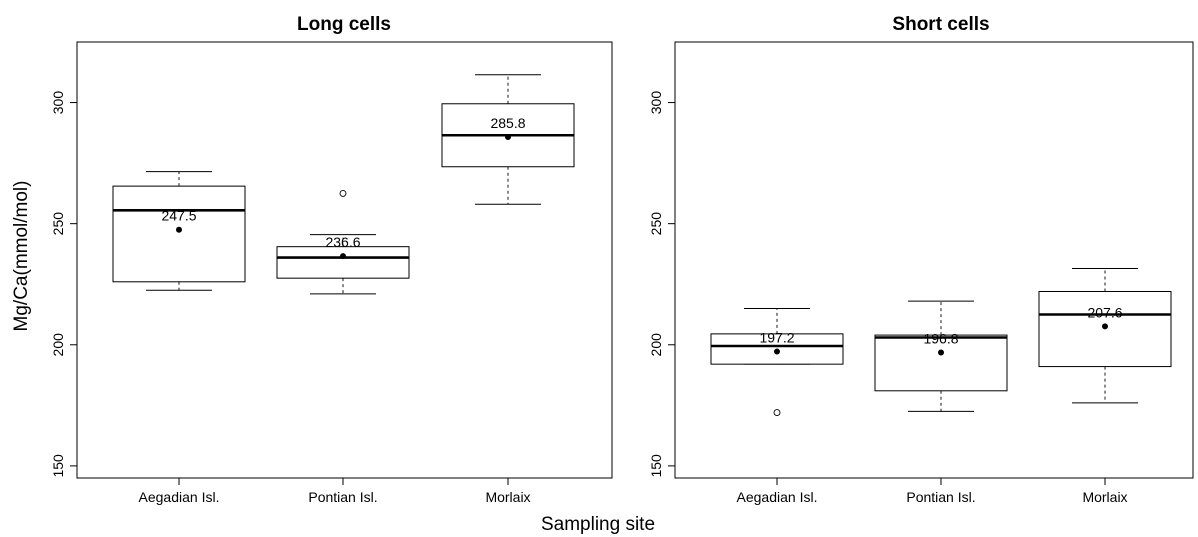 The width and height of the screenshot is (1198, 537). I want to click on mean-label: 247.5, so click(178, 216).